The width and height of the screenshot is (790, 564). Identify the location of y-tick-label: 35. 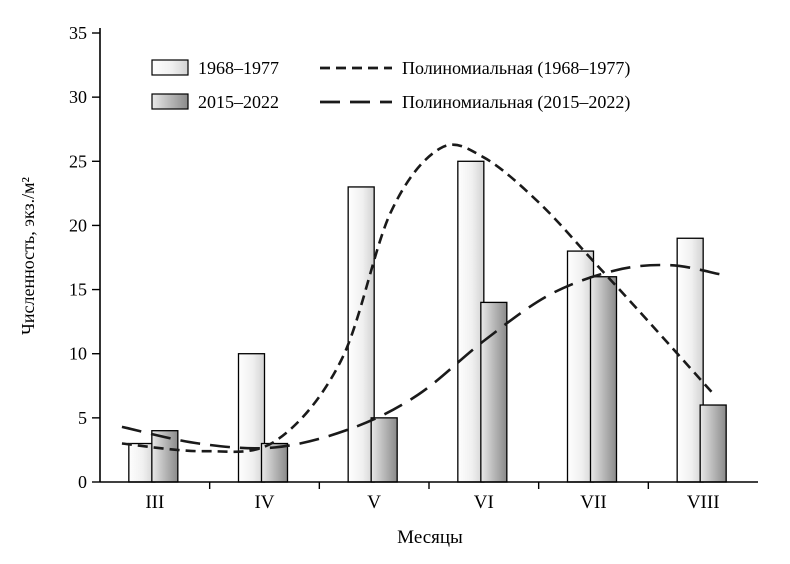
(78, 33).